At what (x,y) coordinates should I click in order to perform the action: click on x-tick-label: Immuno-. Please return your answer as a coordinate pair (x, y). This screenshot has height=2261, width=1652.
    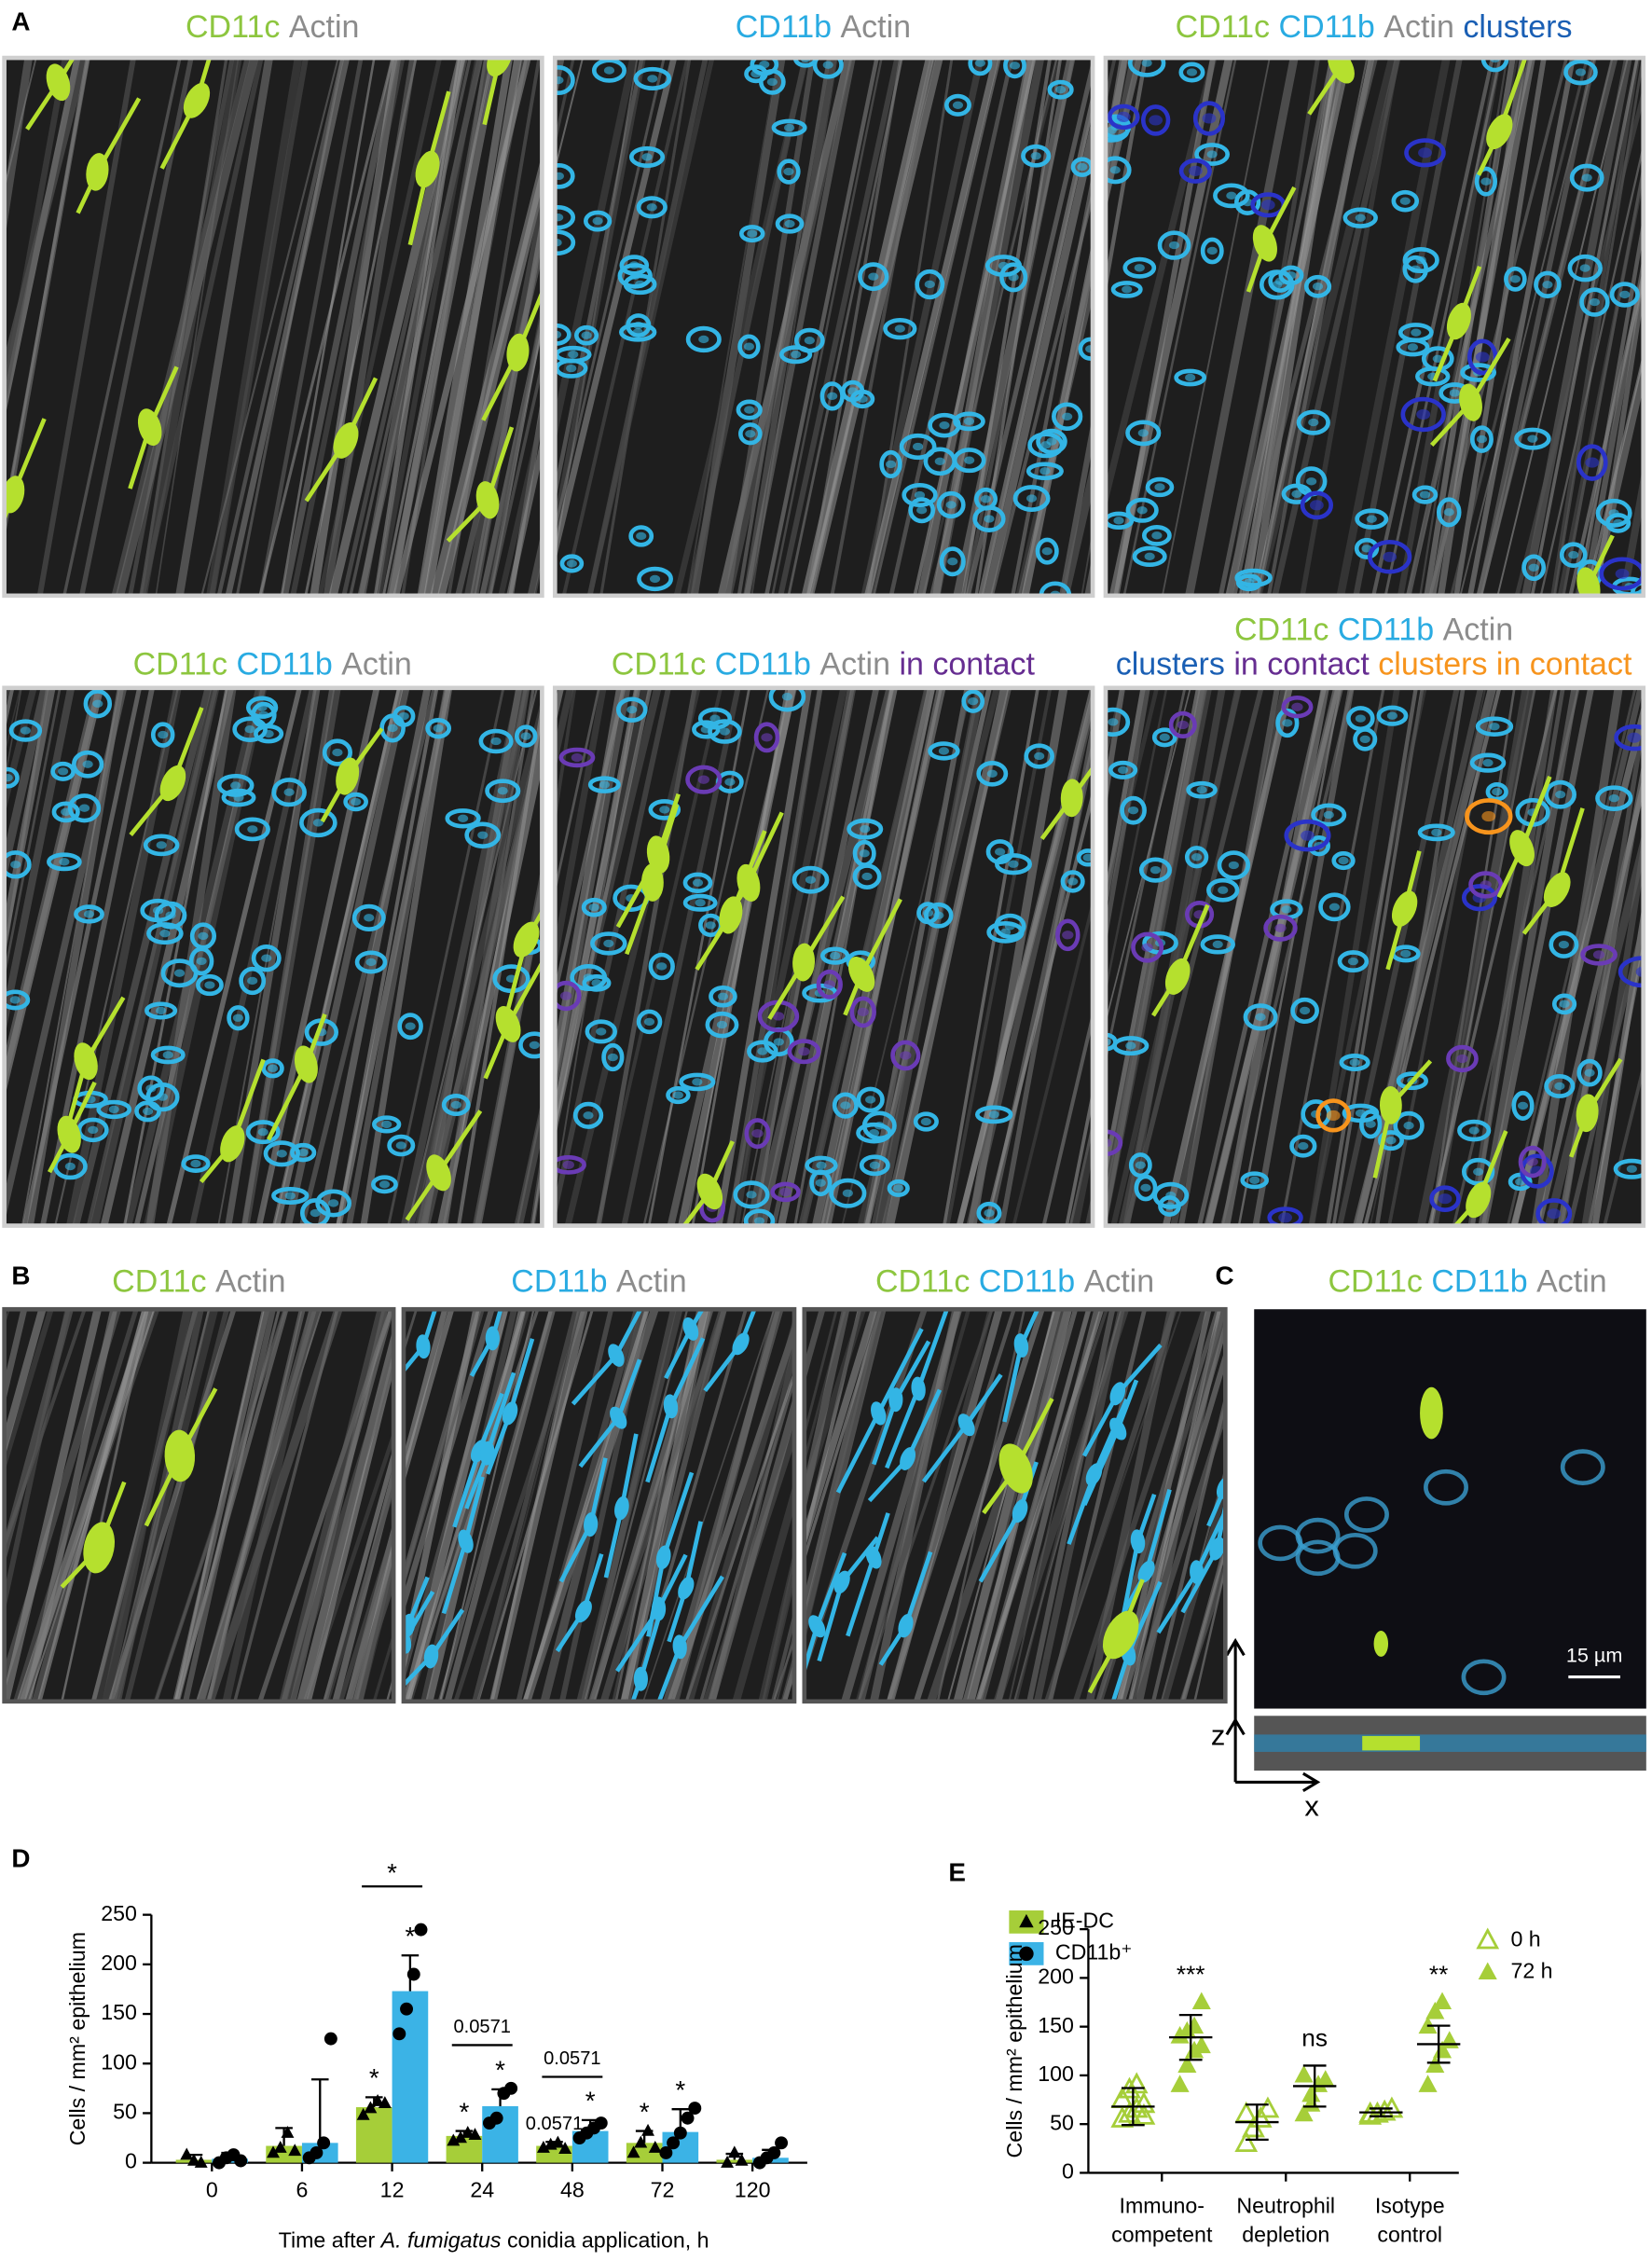
    Looking at the image, I should click on (1163, 2206).